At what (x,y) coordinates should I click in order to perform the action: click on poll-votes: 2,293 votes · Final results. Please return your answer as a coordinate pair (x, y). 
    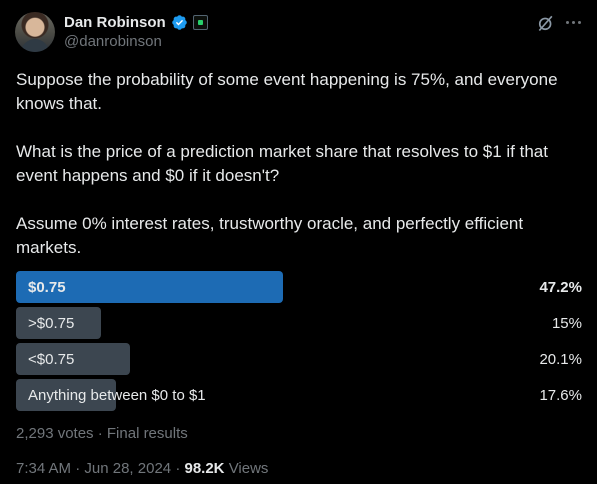
    Looking at the image, I should click on (102, 433).